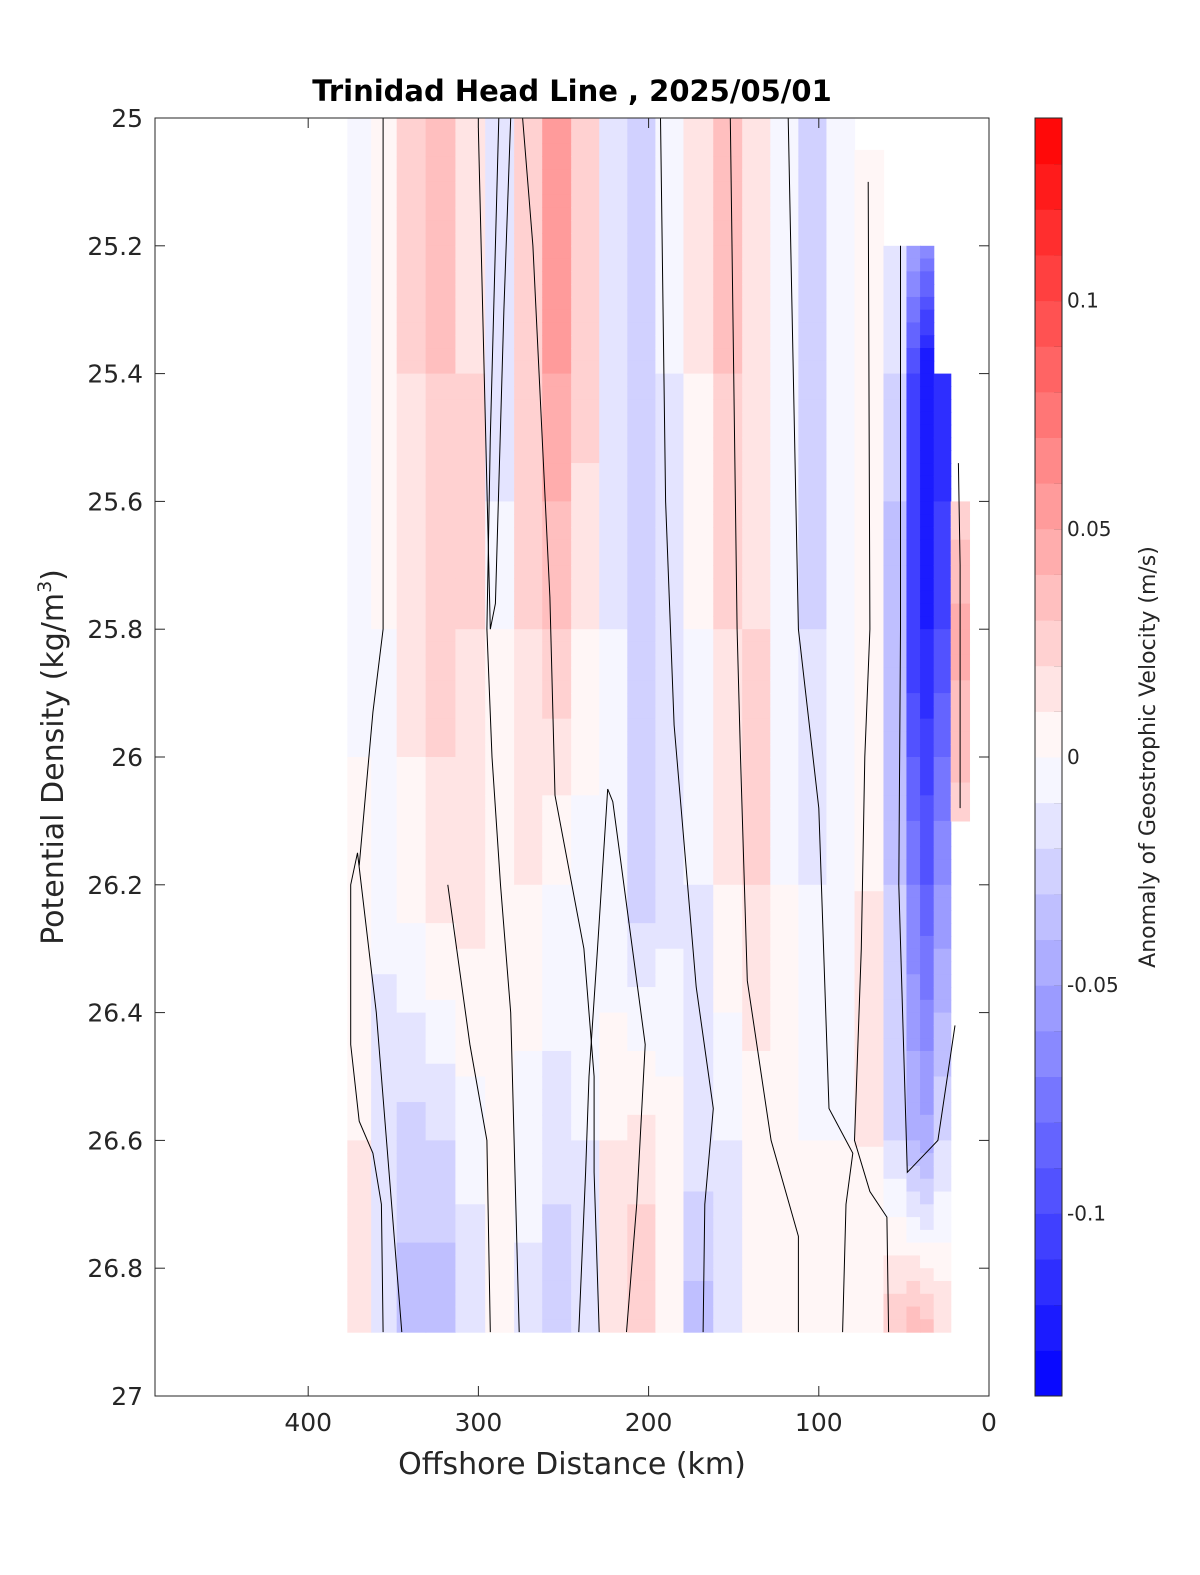 This screenshot has width=1200, height=1575. I want to click on contour-line, so click(687, 725).